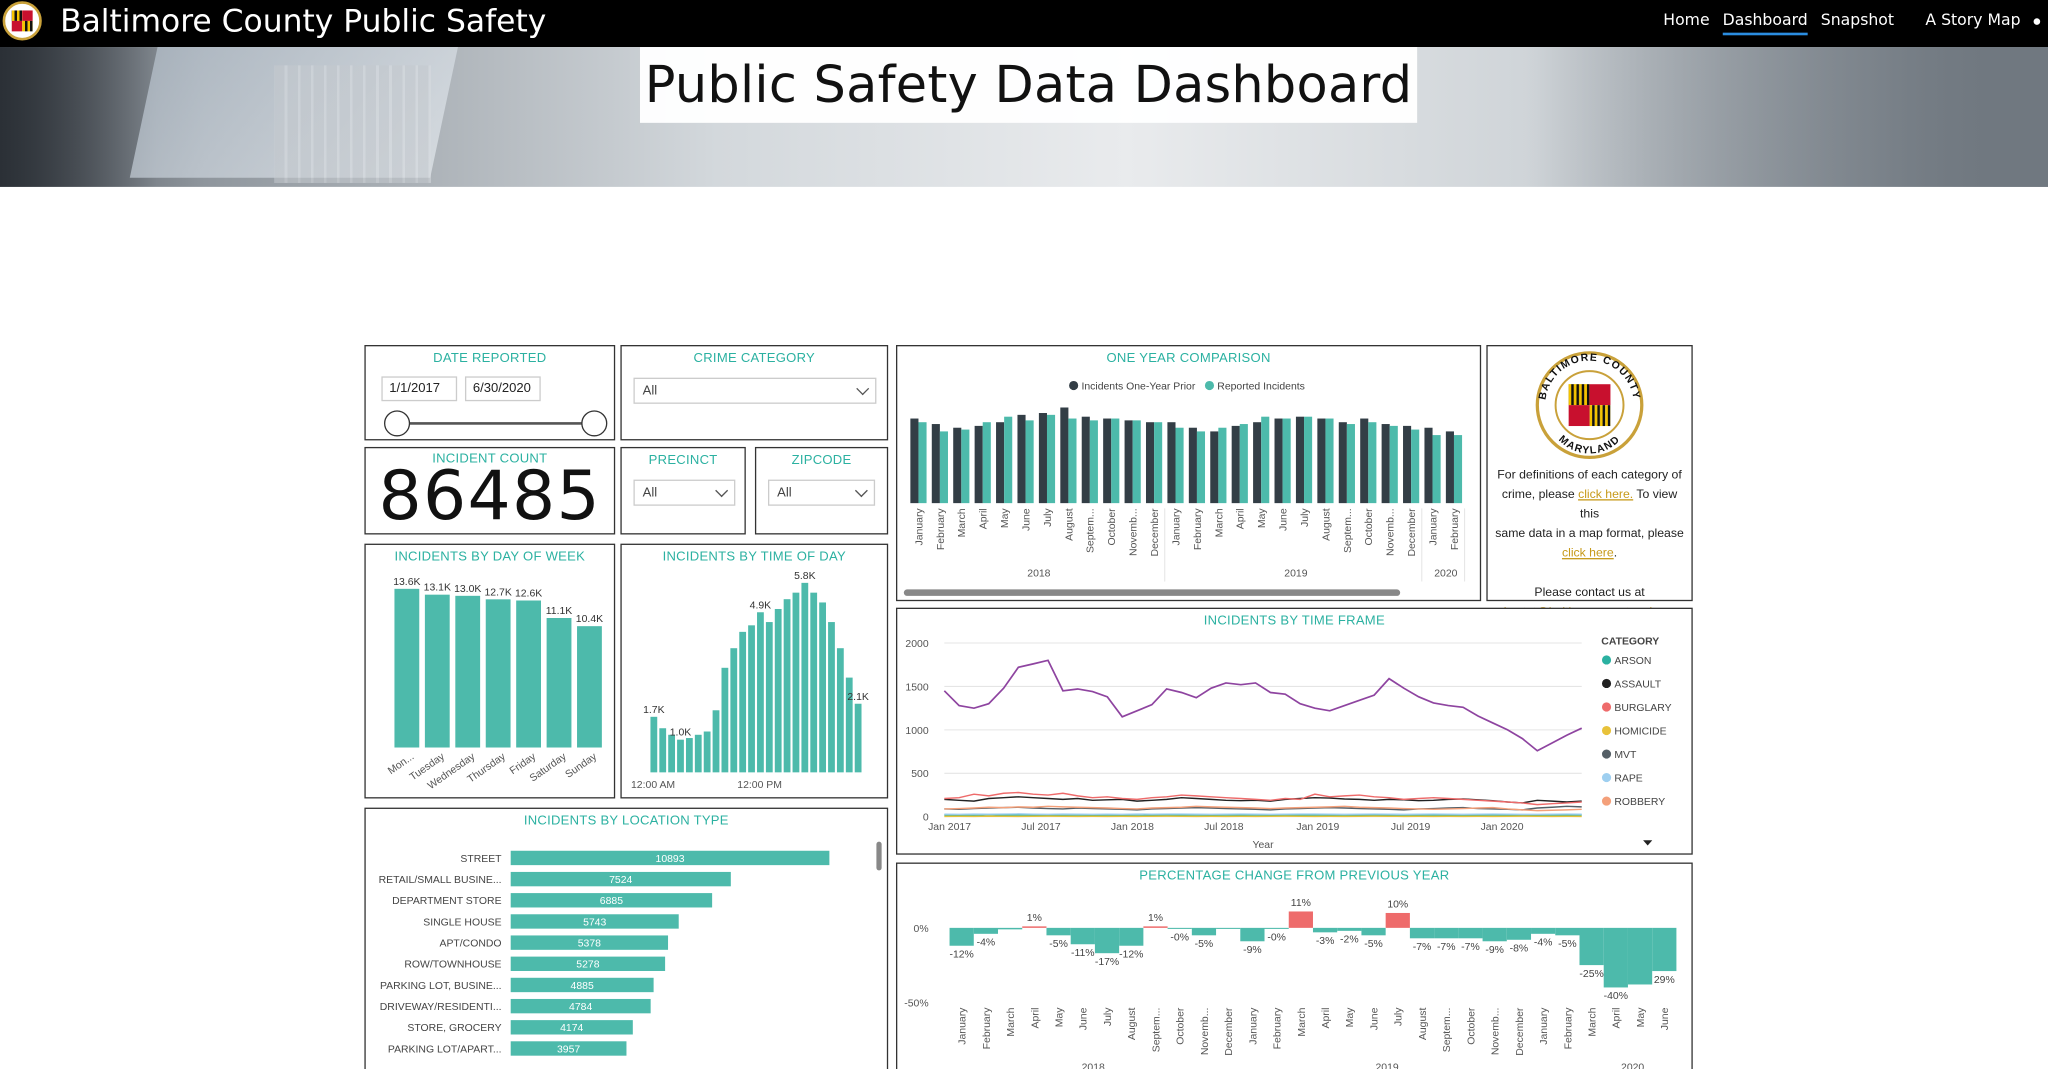 Image resolution: width=2048 pixels, height=1069 pixels. What do you see at coordinates (1519, 949) in the screenshot?
I see `change-label: -8%` at bounding box center [1519, 949].